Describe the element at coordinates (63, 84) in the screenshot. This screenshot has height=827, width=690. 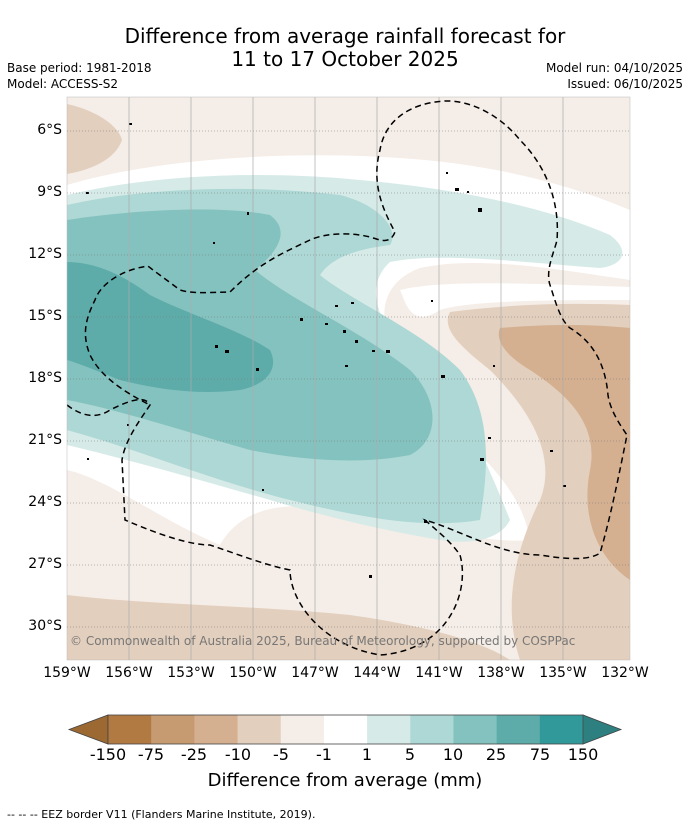
I see `model-name: Model: ACCESS-S2` at that location.